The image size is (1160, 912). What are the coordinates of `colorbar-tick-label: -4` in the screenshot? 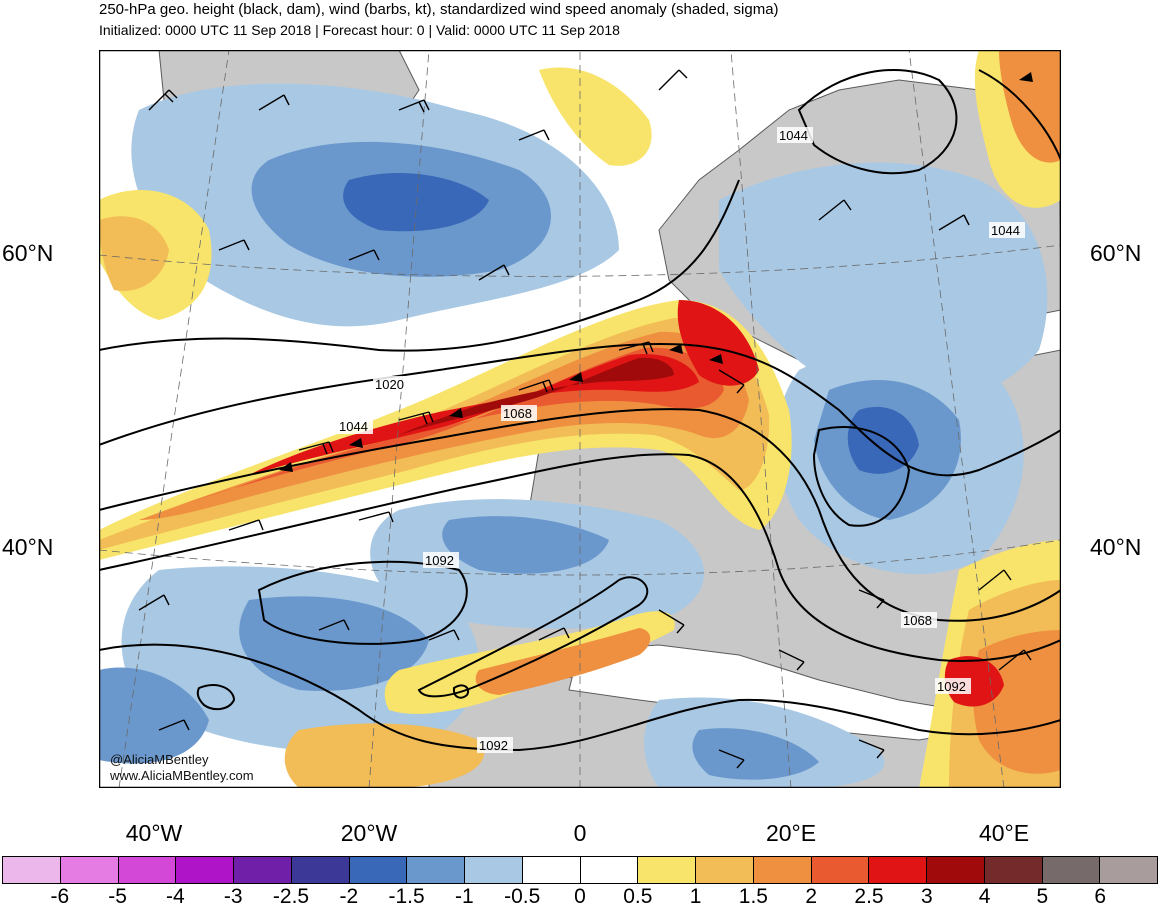 It's located at (175, 896).